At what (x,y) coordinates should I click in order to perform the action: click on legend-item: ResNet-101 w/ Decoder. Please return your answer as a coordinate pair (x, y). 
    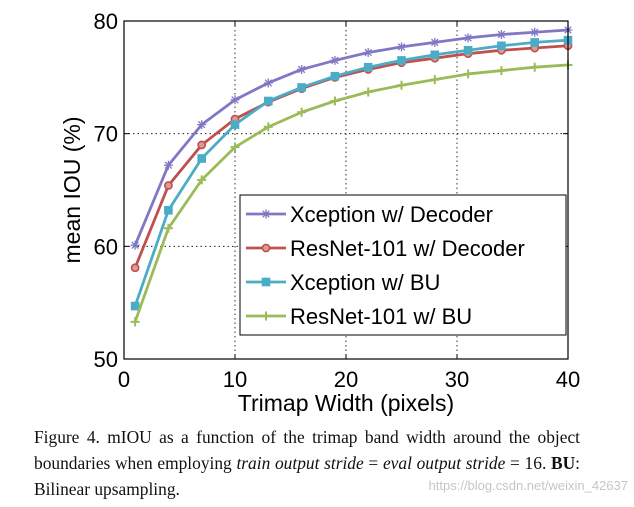
    Looking at the image, I should click on (385, 248).